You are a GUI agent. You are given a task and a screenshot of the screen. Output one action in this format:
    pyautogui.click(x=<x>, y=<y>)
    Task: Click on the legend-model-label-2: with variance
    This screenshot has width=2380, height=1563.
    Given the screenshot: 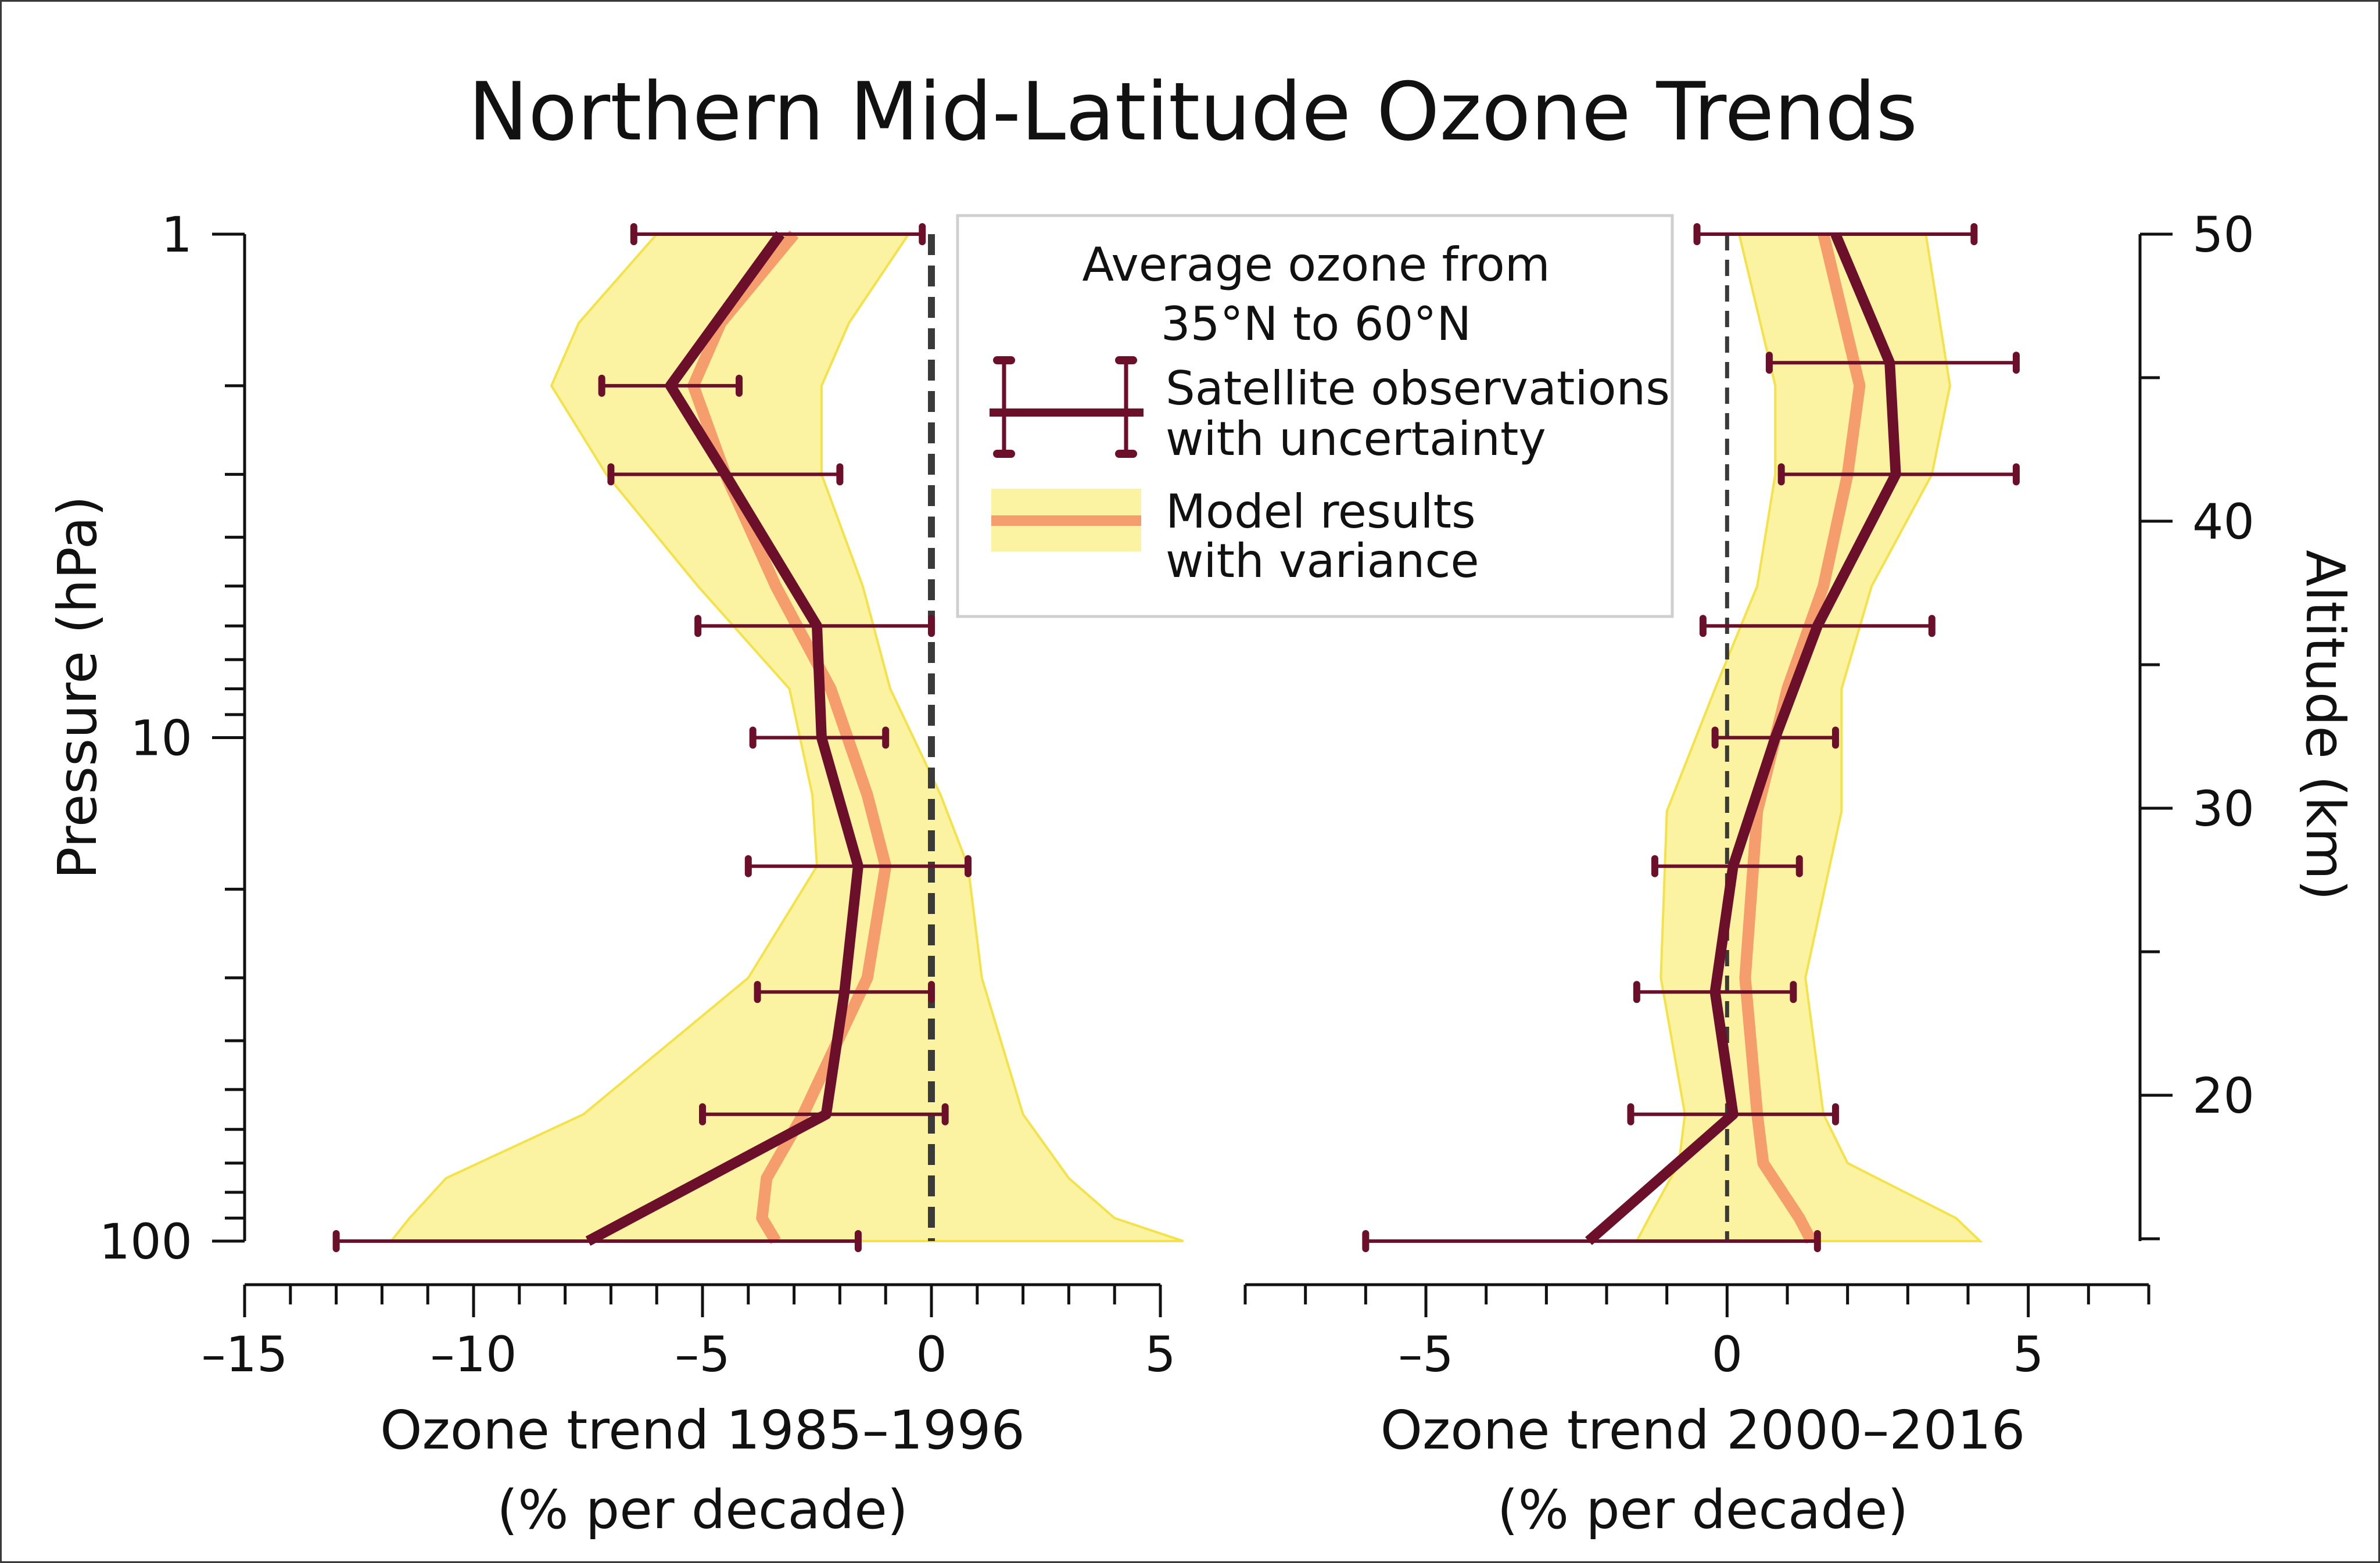 What is the action you would take?
    pyautogui.click(x=1322, y=561)
    